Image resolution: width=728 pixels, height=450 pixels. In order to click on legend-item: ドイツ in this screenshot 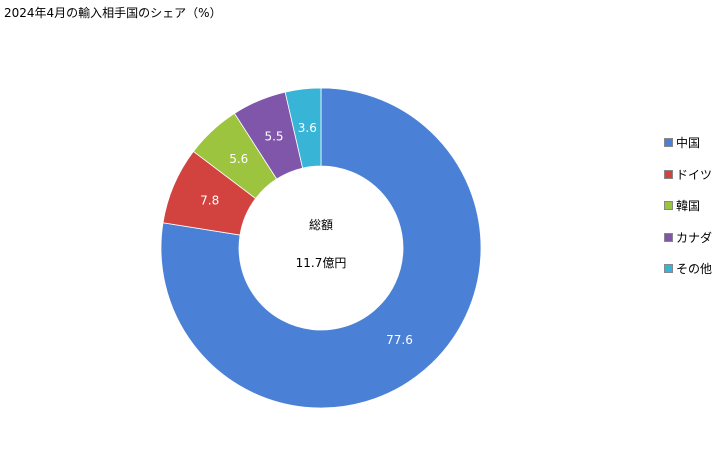, I will do `click(688, 175)`.